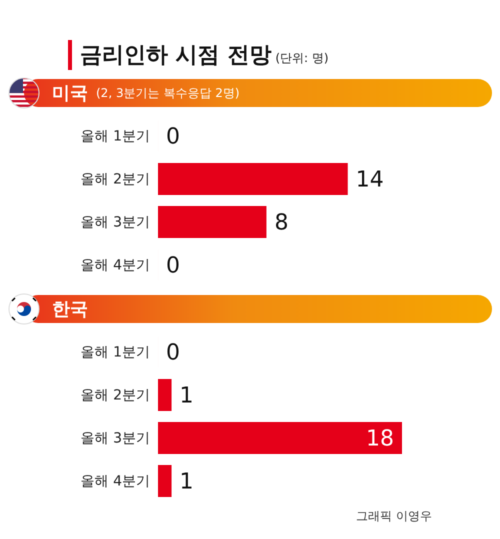  I want to click on text: 그래픽 이영우, so click(394, 516).